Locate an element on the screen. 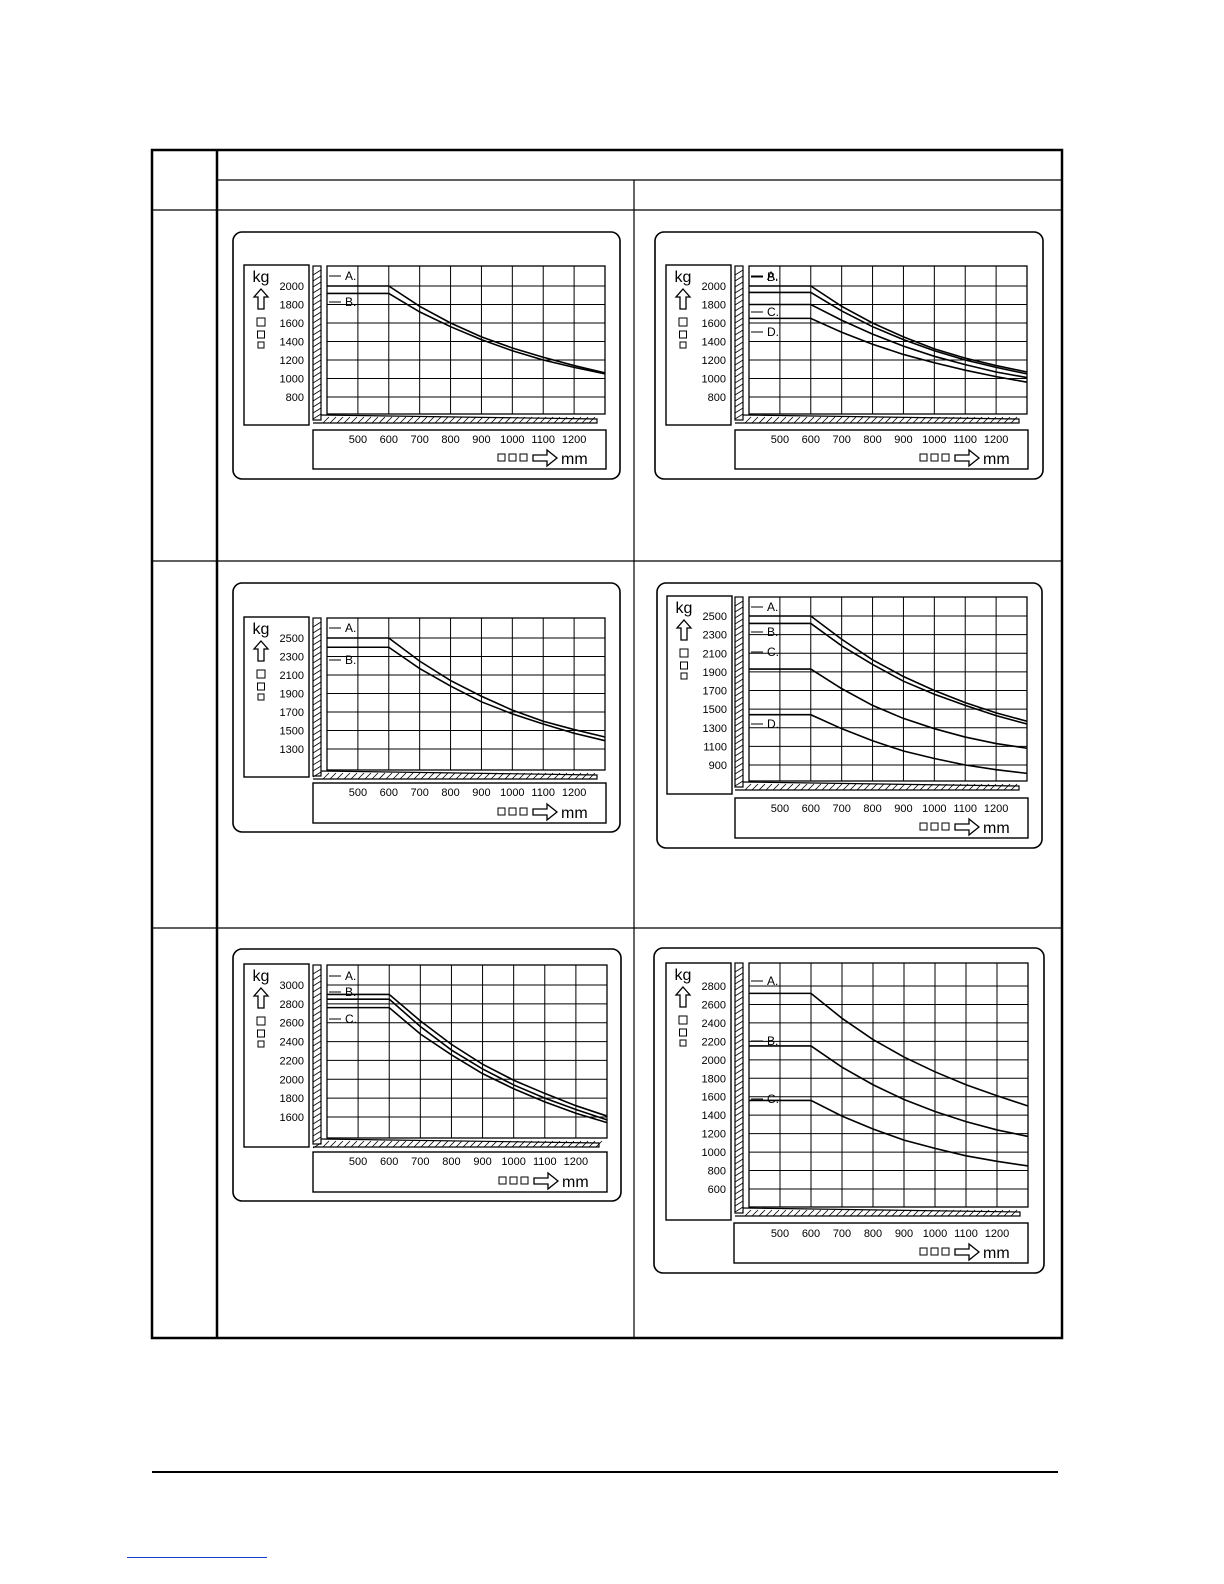  y-tick-label: 600 is located at coordinates (717, 1190).